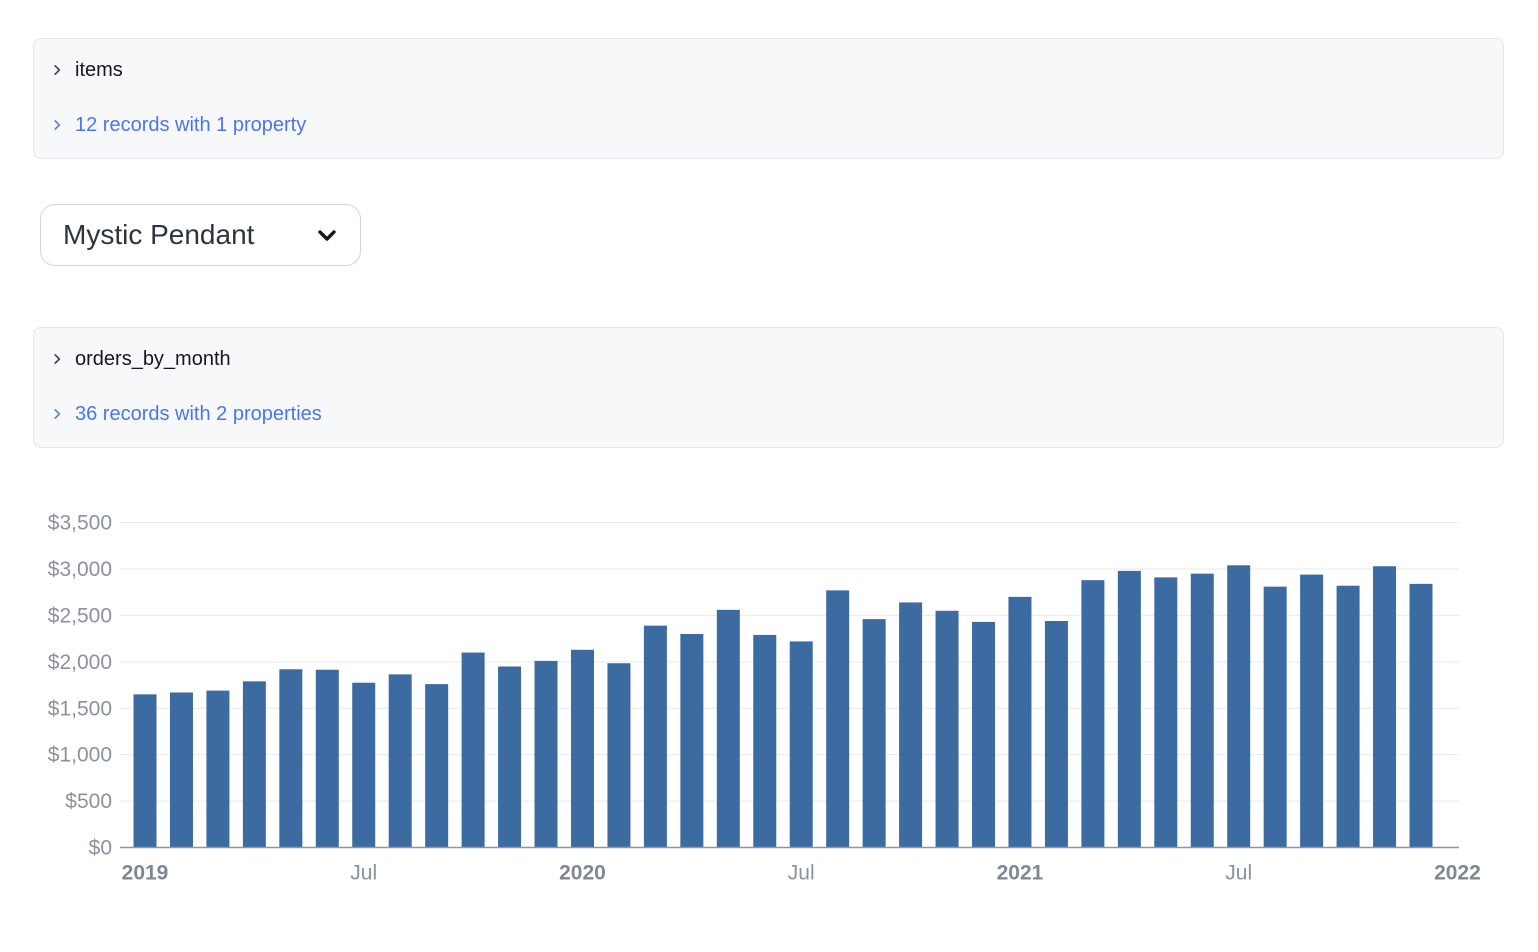 Image resolution: width=1538 pixels, height=952 pixels. What do you see at coordinates (80, 755) in the screenshot?
I see `y-axis-label: $1,000` at bounding box center [80, 755].